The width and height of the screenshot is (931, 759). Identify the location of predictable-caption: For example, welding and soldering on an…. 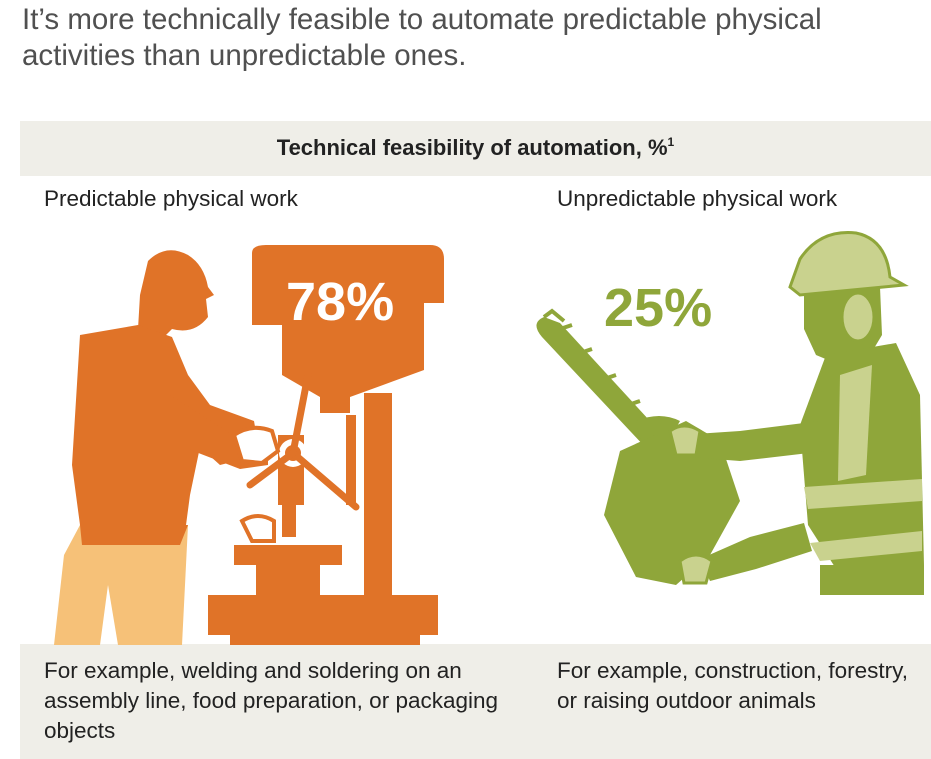
(271, 700).